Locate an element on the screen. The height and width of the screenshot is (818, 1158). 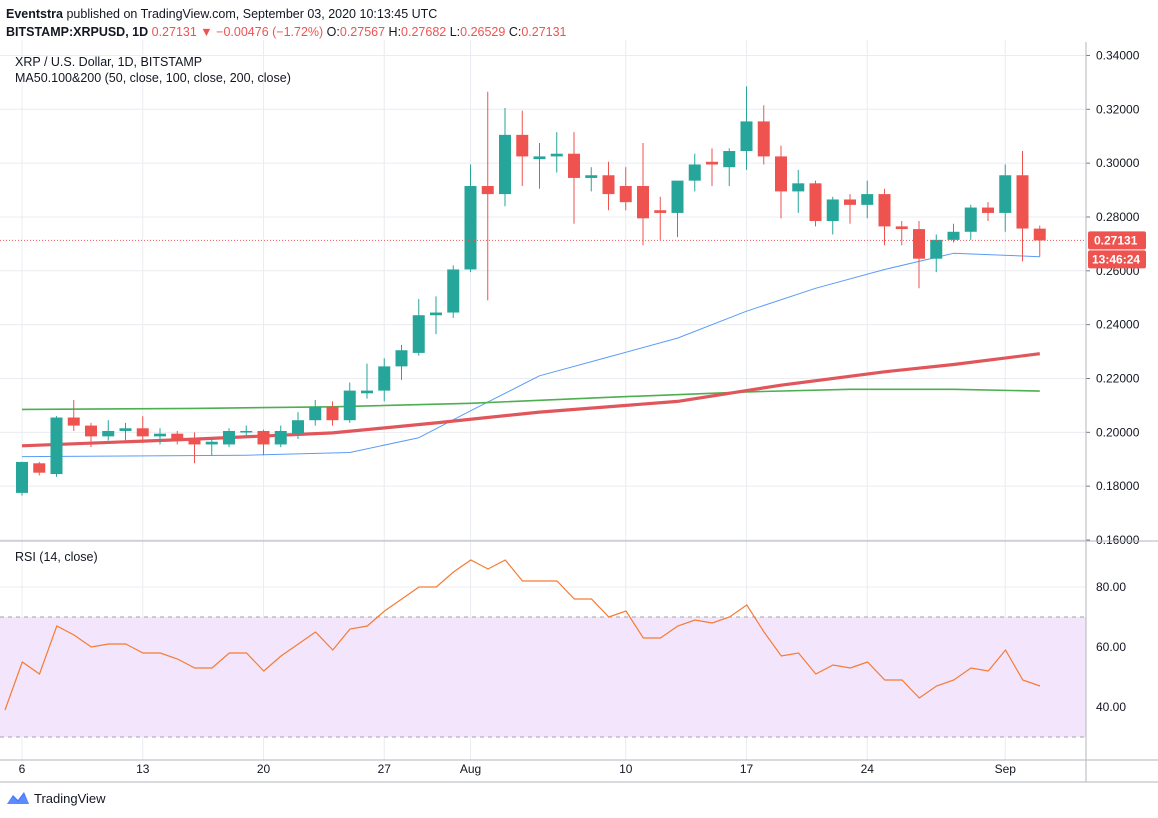
open-label: O: is located at coordinates (333, 32).